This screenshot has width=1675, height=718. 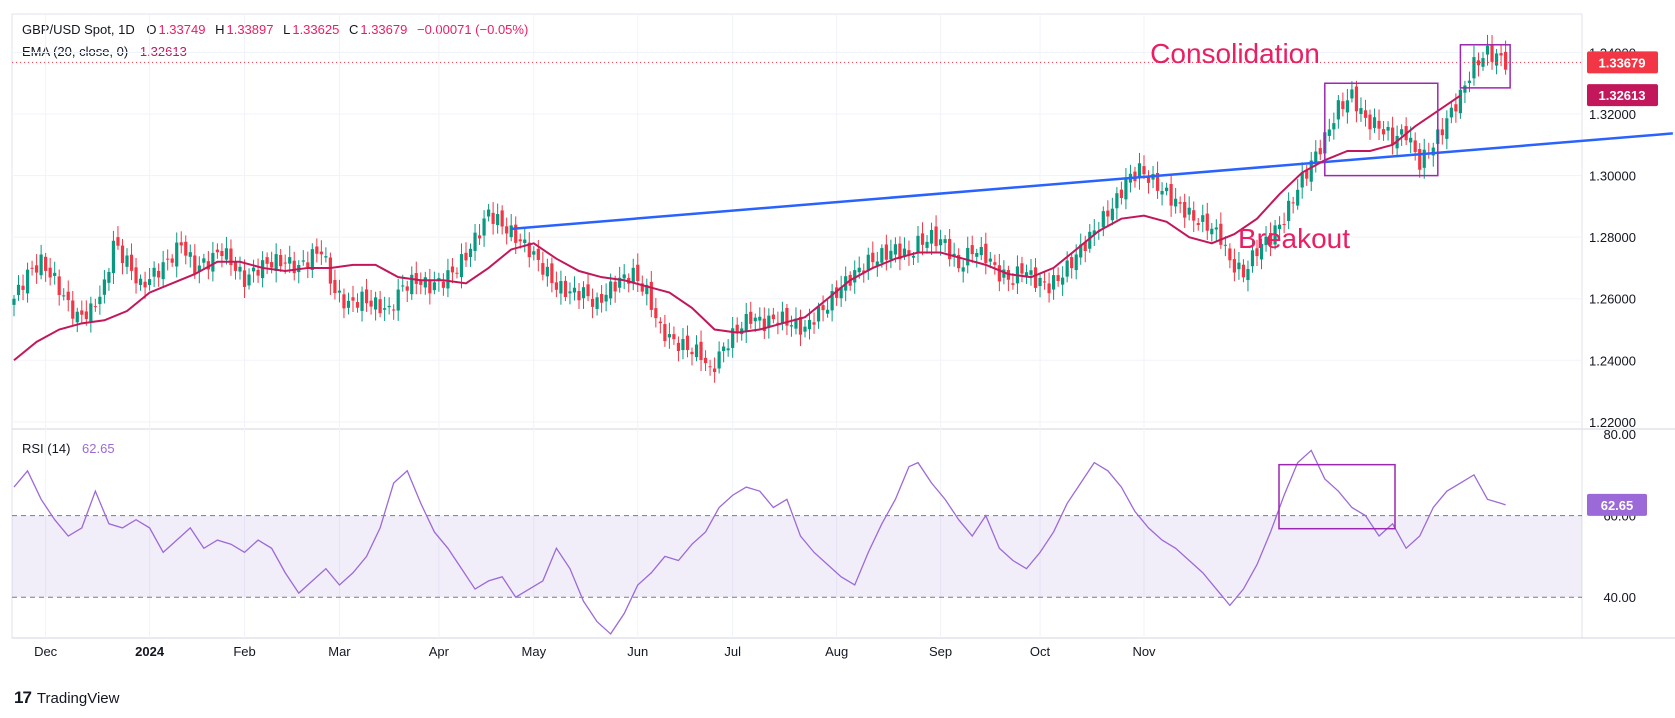 What do you see at coordinates (1617, 504) in the screenshot?
I see `rsi-last-badge-bg` at bounding box center [1617, 504].